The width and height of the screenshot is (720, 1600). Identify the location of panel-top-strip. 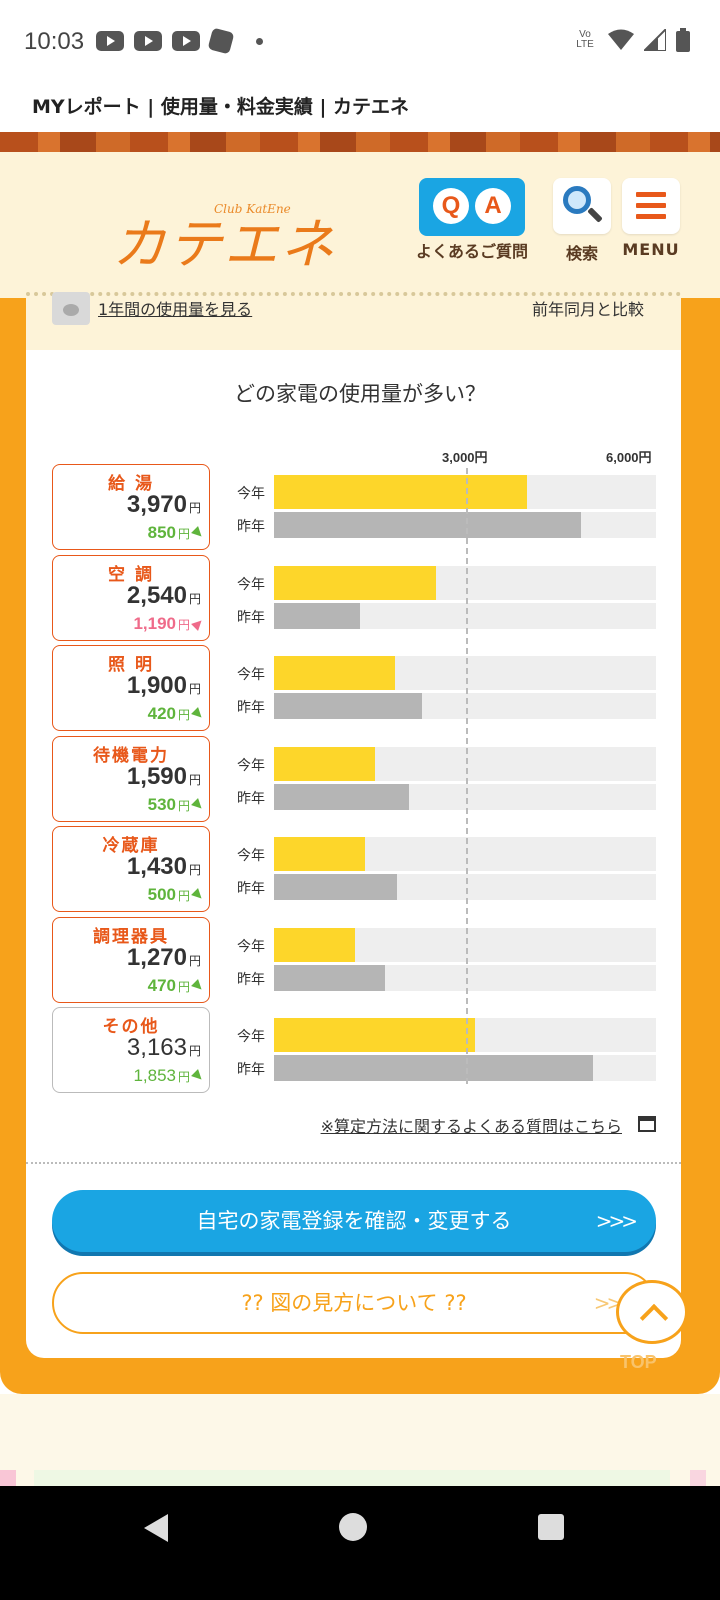
(353, 324).